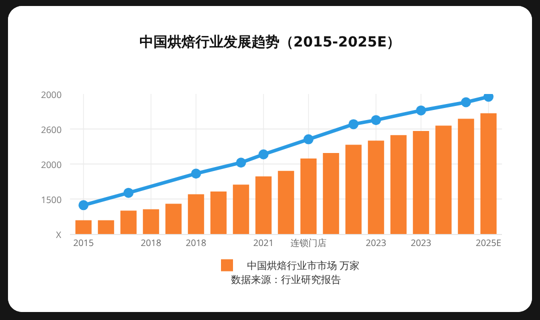  I want to click on source-note: 数据来源：行业研究报告, so click(286, 279).